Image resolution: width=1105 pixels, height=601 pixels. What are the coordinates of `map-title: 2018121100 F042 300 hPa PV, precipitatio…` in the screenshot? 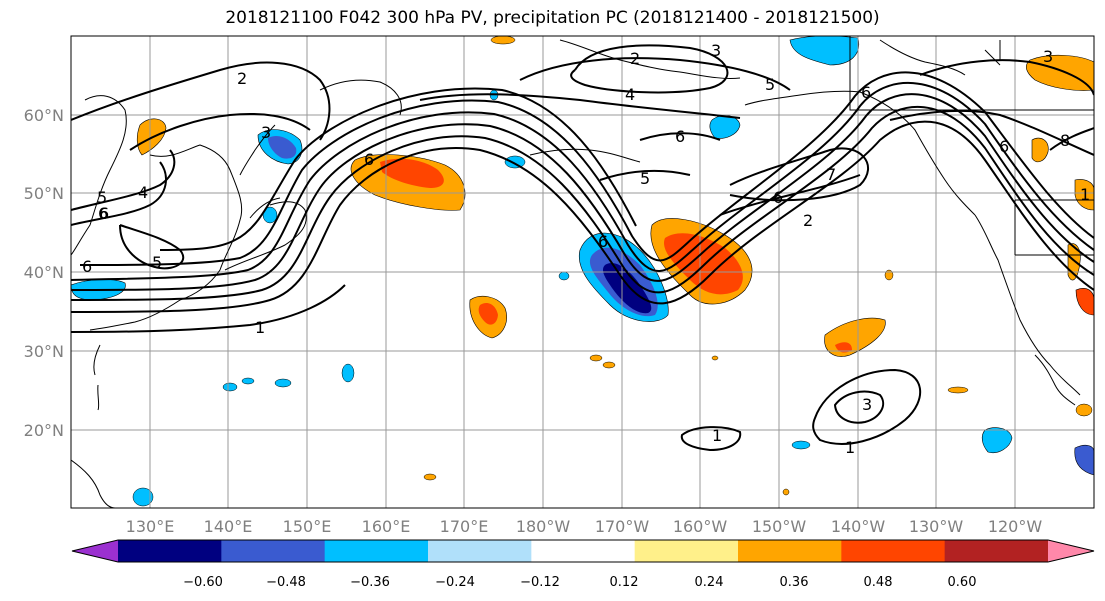 It's located at (552, 18).